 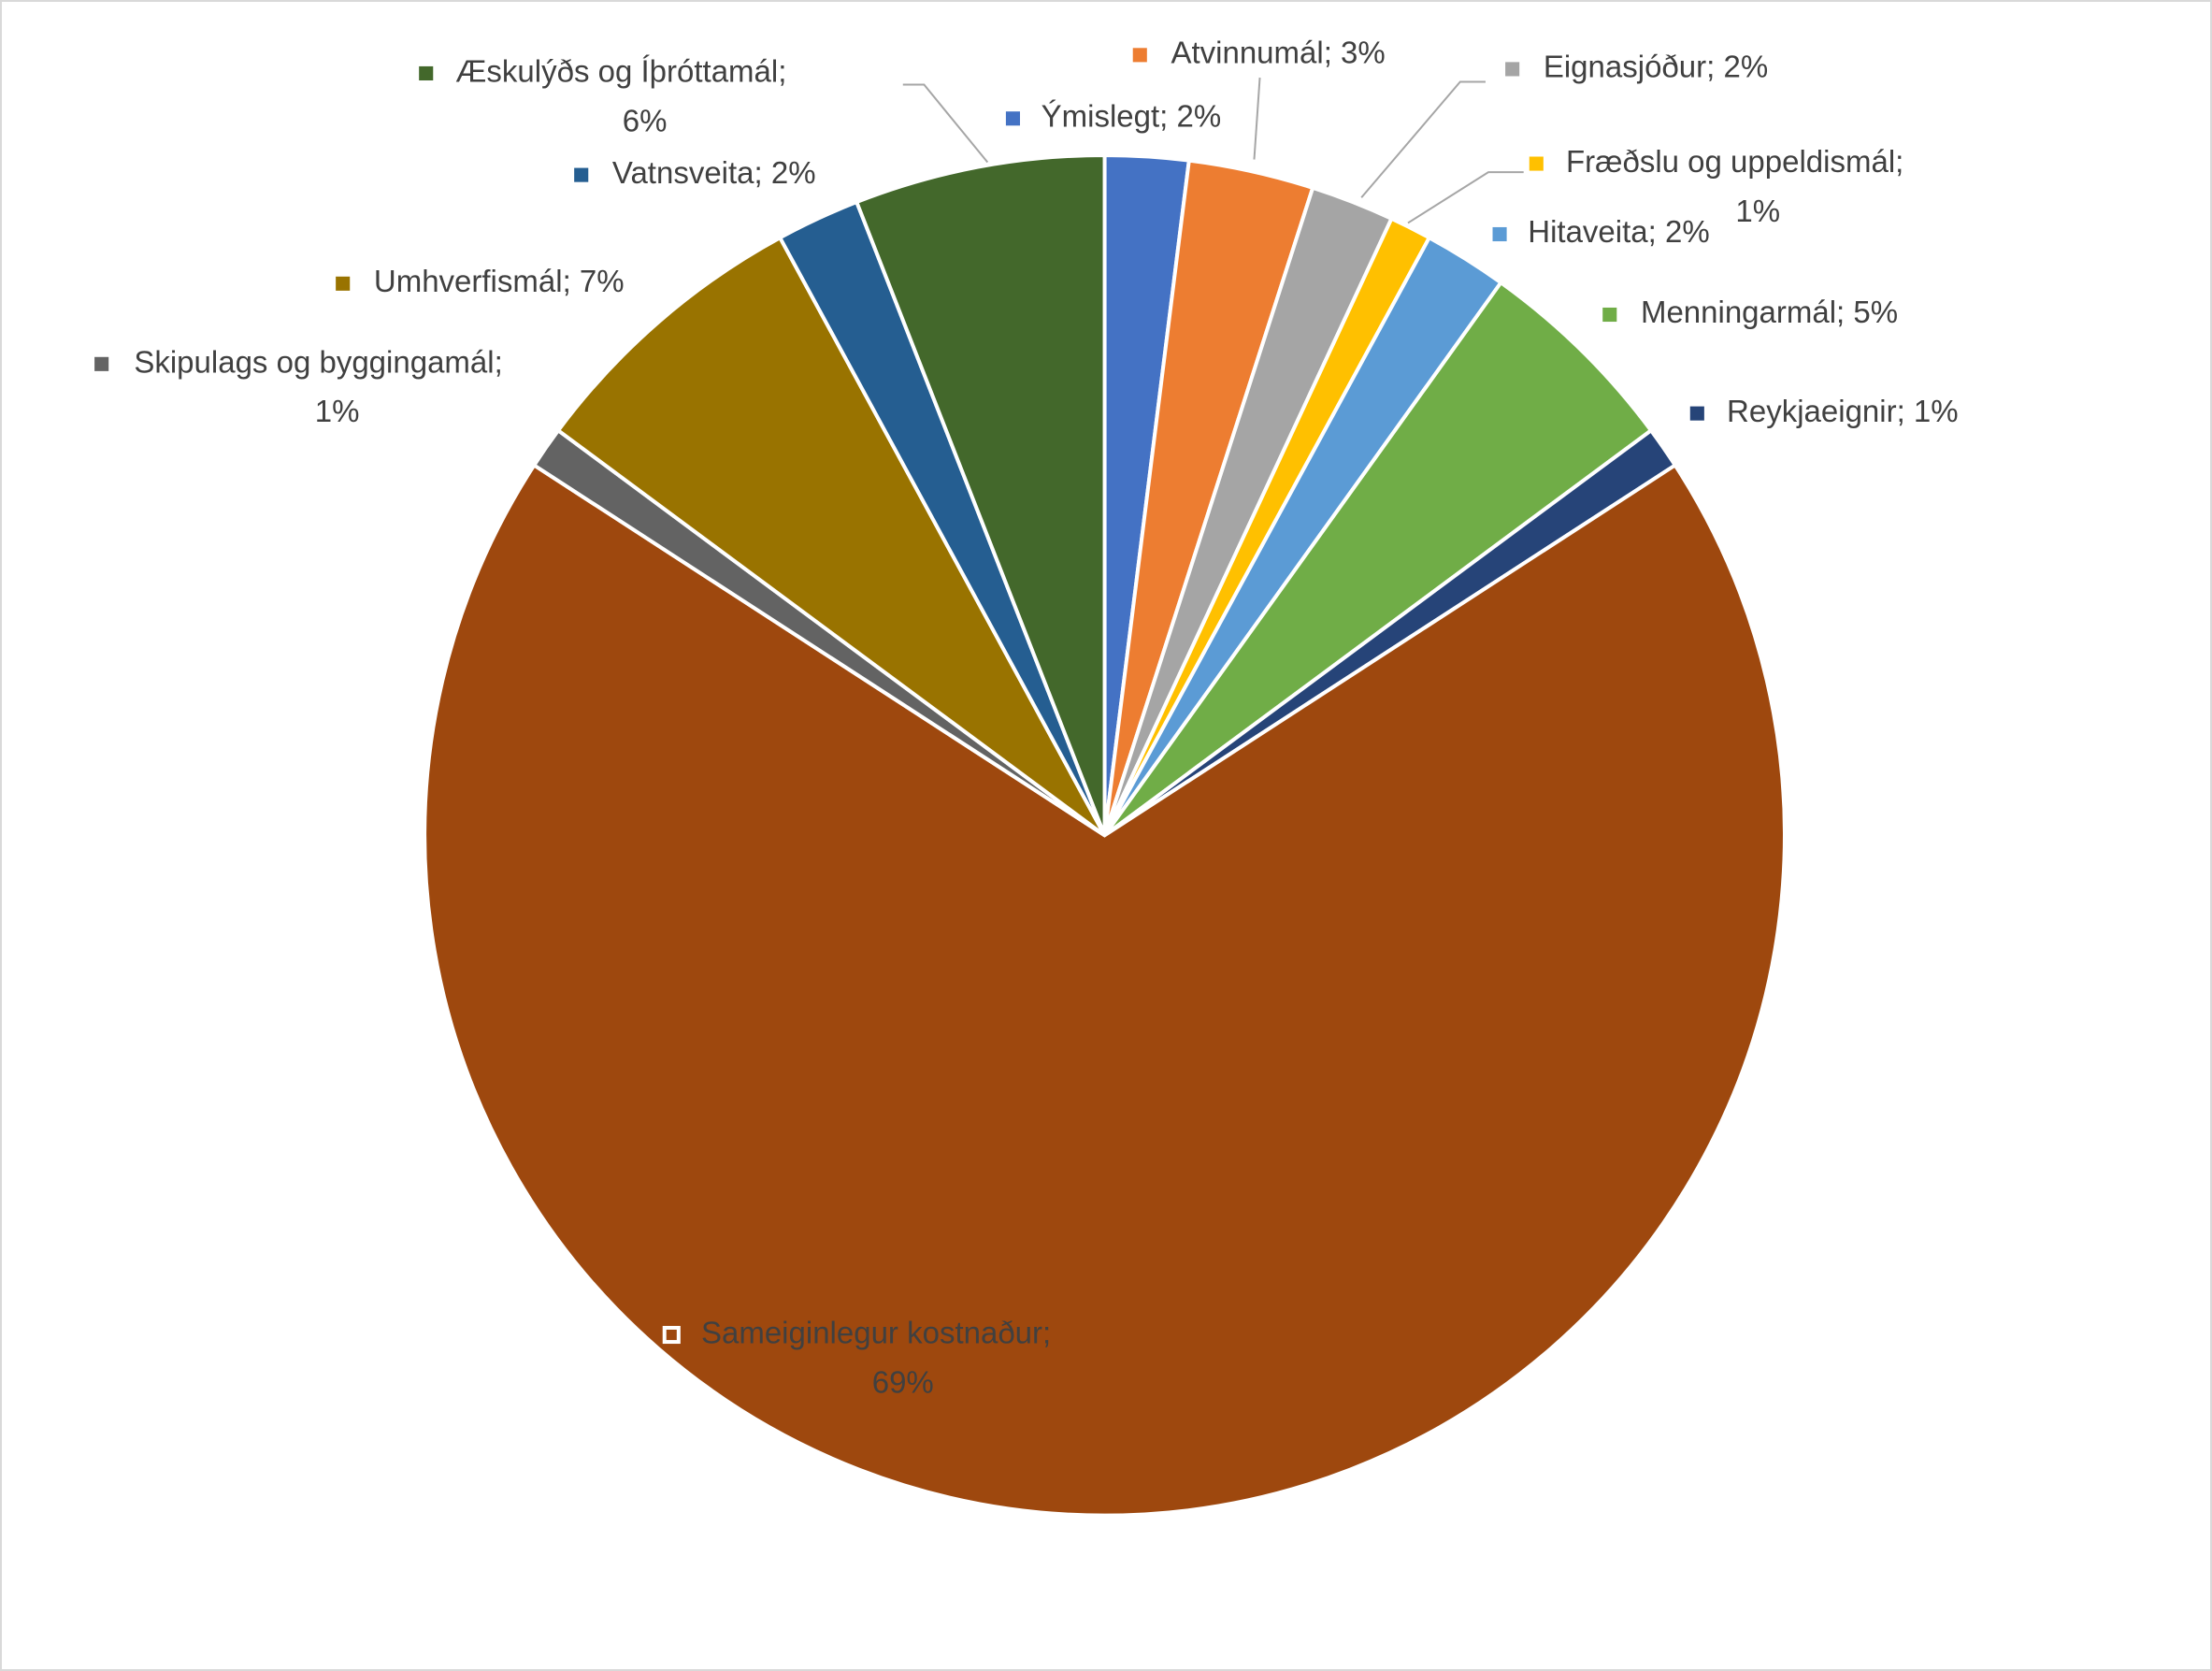 What do you see at coordinates (1734, 161) in the screenshot?
I see `label-line: Fræðslu og uppeldismál;` at bounding box center [1734, 161].